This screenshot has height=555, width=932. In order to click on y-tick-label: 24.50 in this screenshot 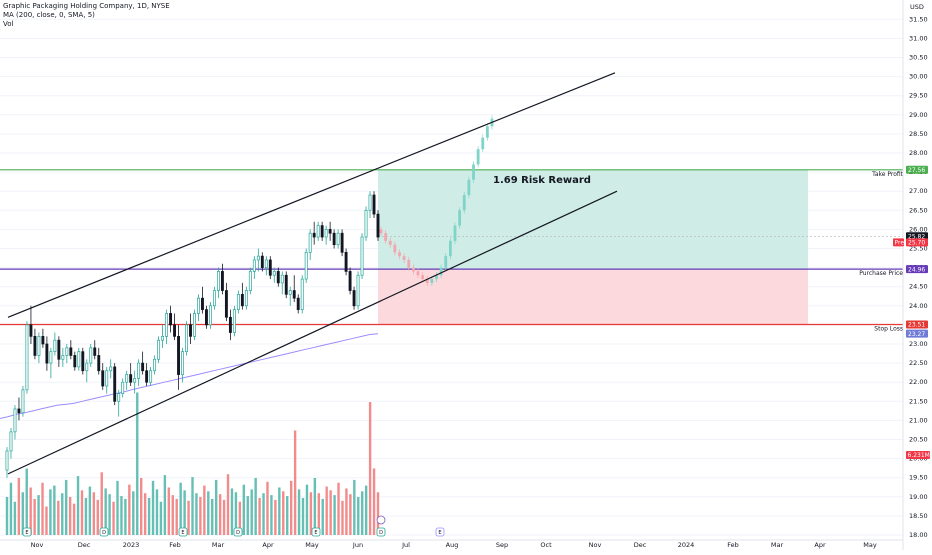, I will do `click(918, 287)`.